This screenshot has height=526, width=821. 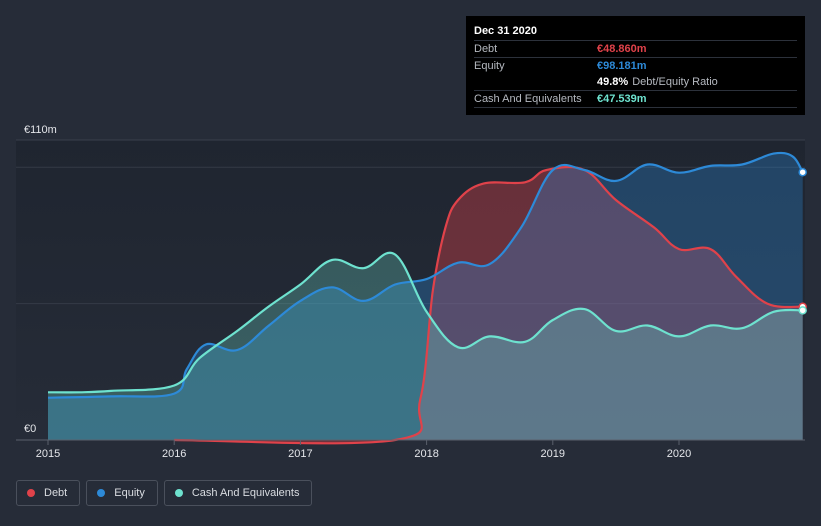 I want to click on legend: Debt Equity Cash And Equivalents, so click(x=164, y=493).